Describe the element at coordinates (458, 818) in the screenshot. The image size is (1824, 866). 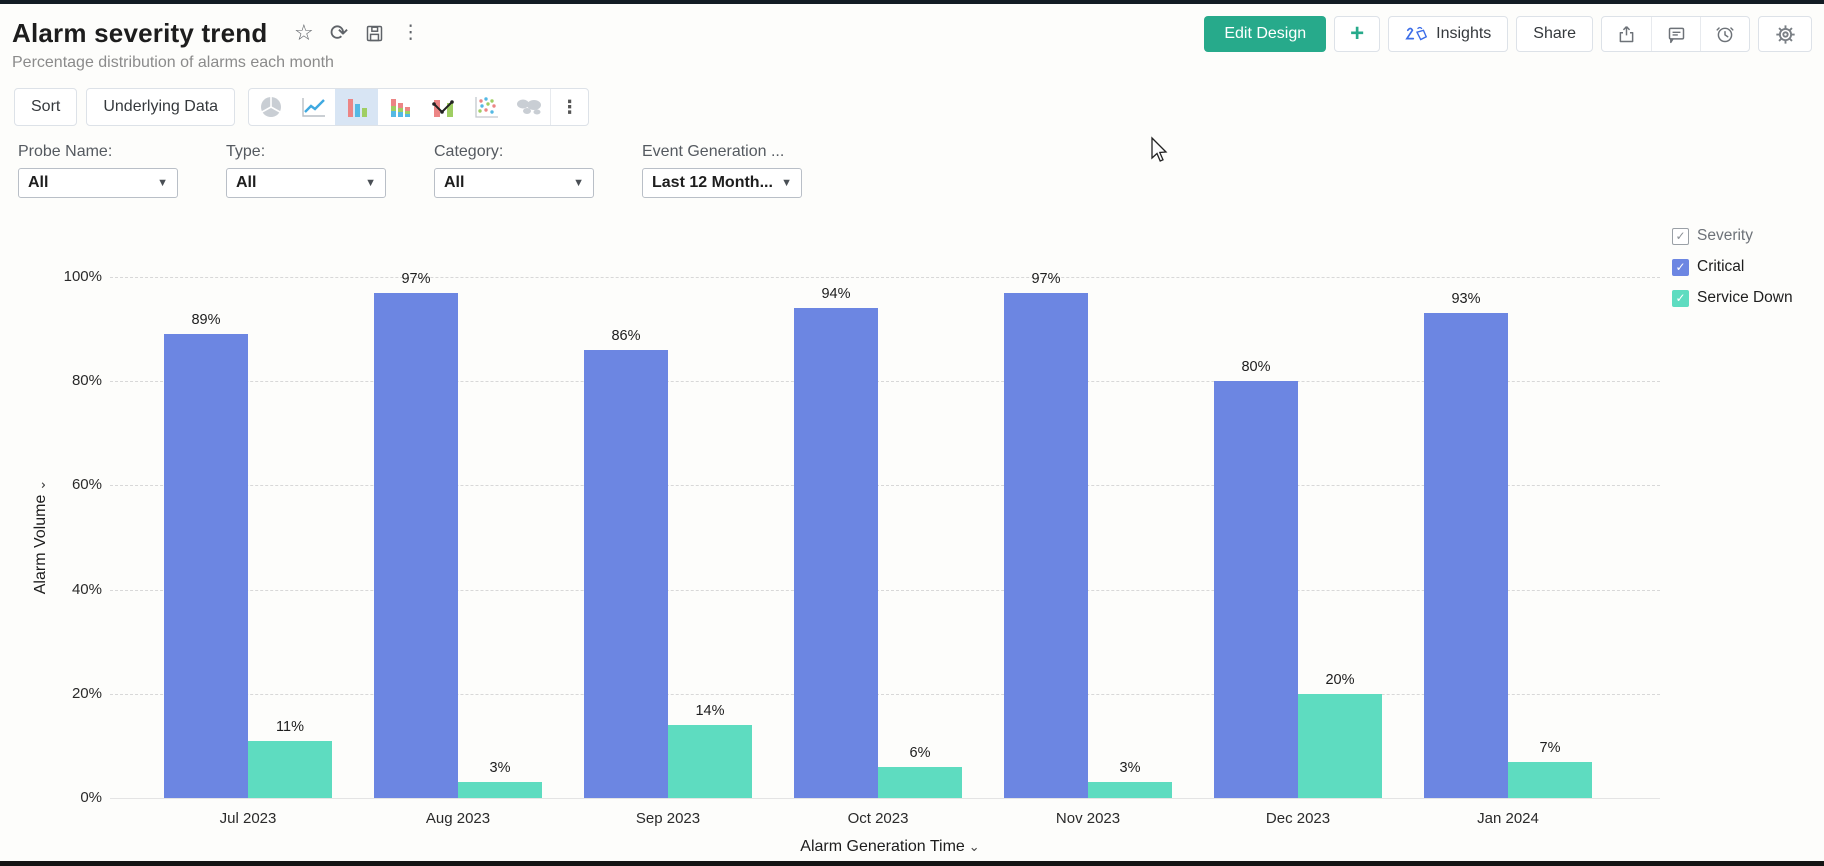
I see `x-category-label: Aug 2023` at that location.